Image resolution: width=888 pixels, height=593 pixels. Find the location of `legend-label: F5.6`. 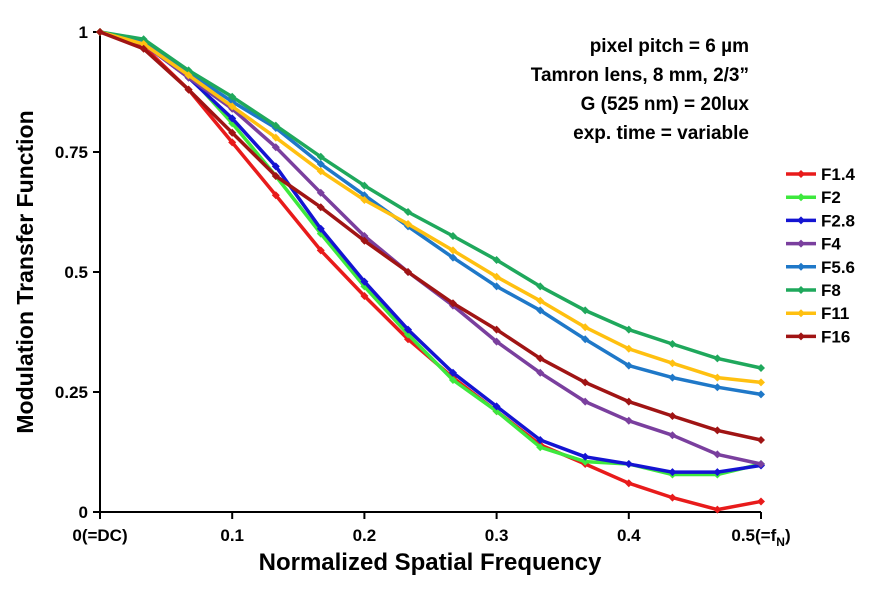

legend-label: F5.6 is located at coordinates (838, 267).